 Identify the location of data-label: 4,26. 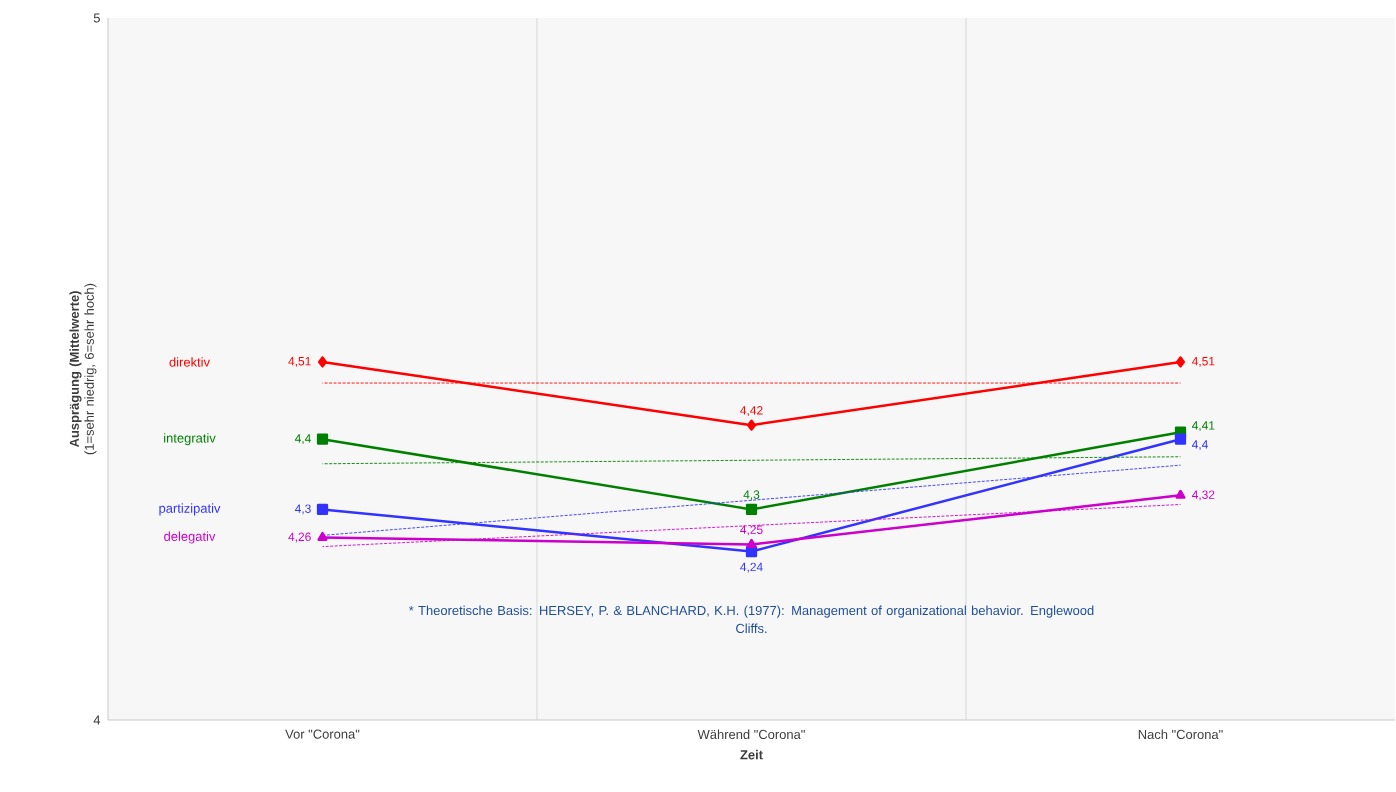
(299, 537).